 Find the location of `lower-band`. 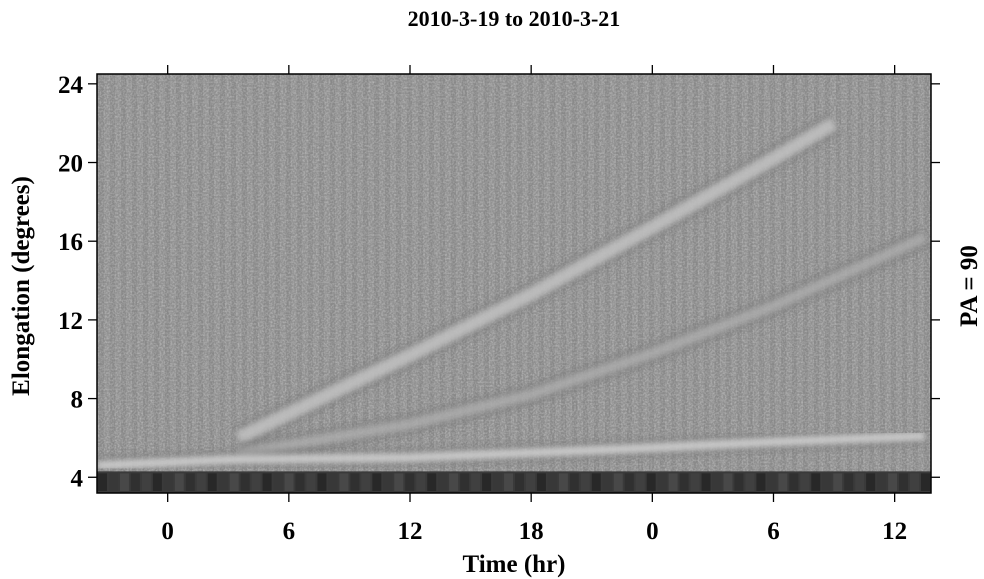

lower-band is located at coordinates (511, 450).